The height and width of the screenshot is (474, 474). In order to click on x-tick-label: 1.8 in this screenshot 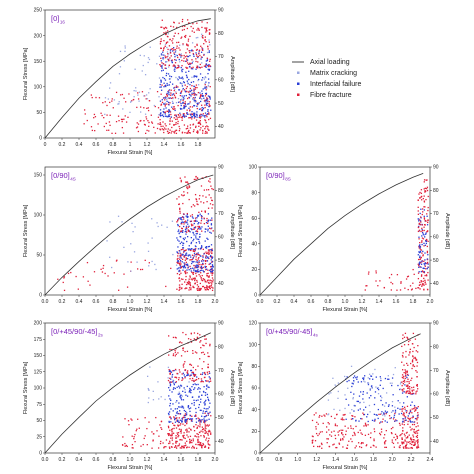, I will do `click(198, 460)`.